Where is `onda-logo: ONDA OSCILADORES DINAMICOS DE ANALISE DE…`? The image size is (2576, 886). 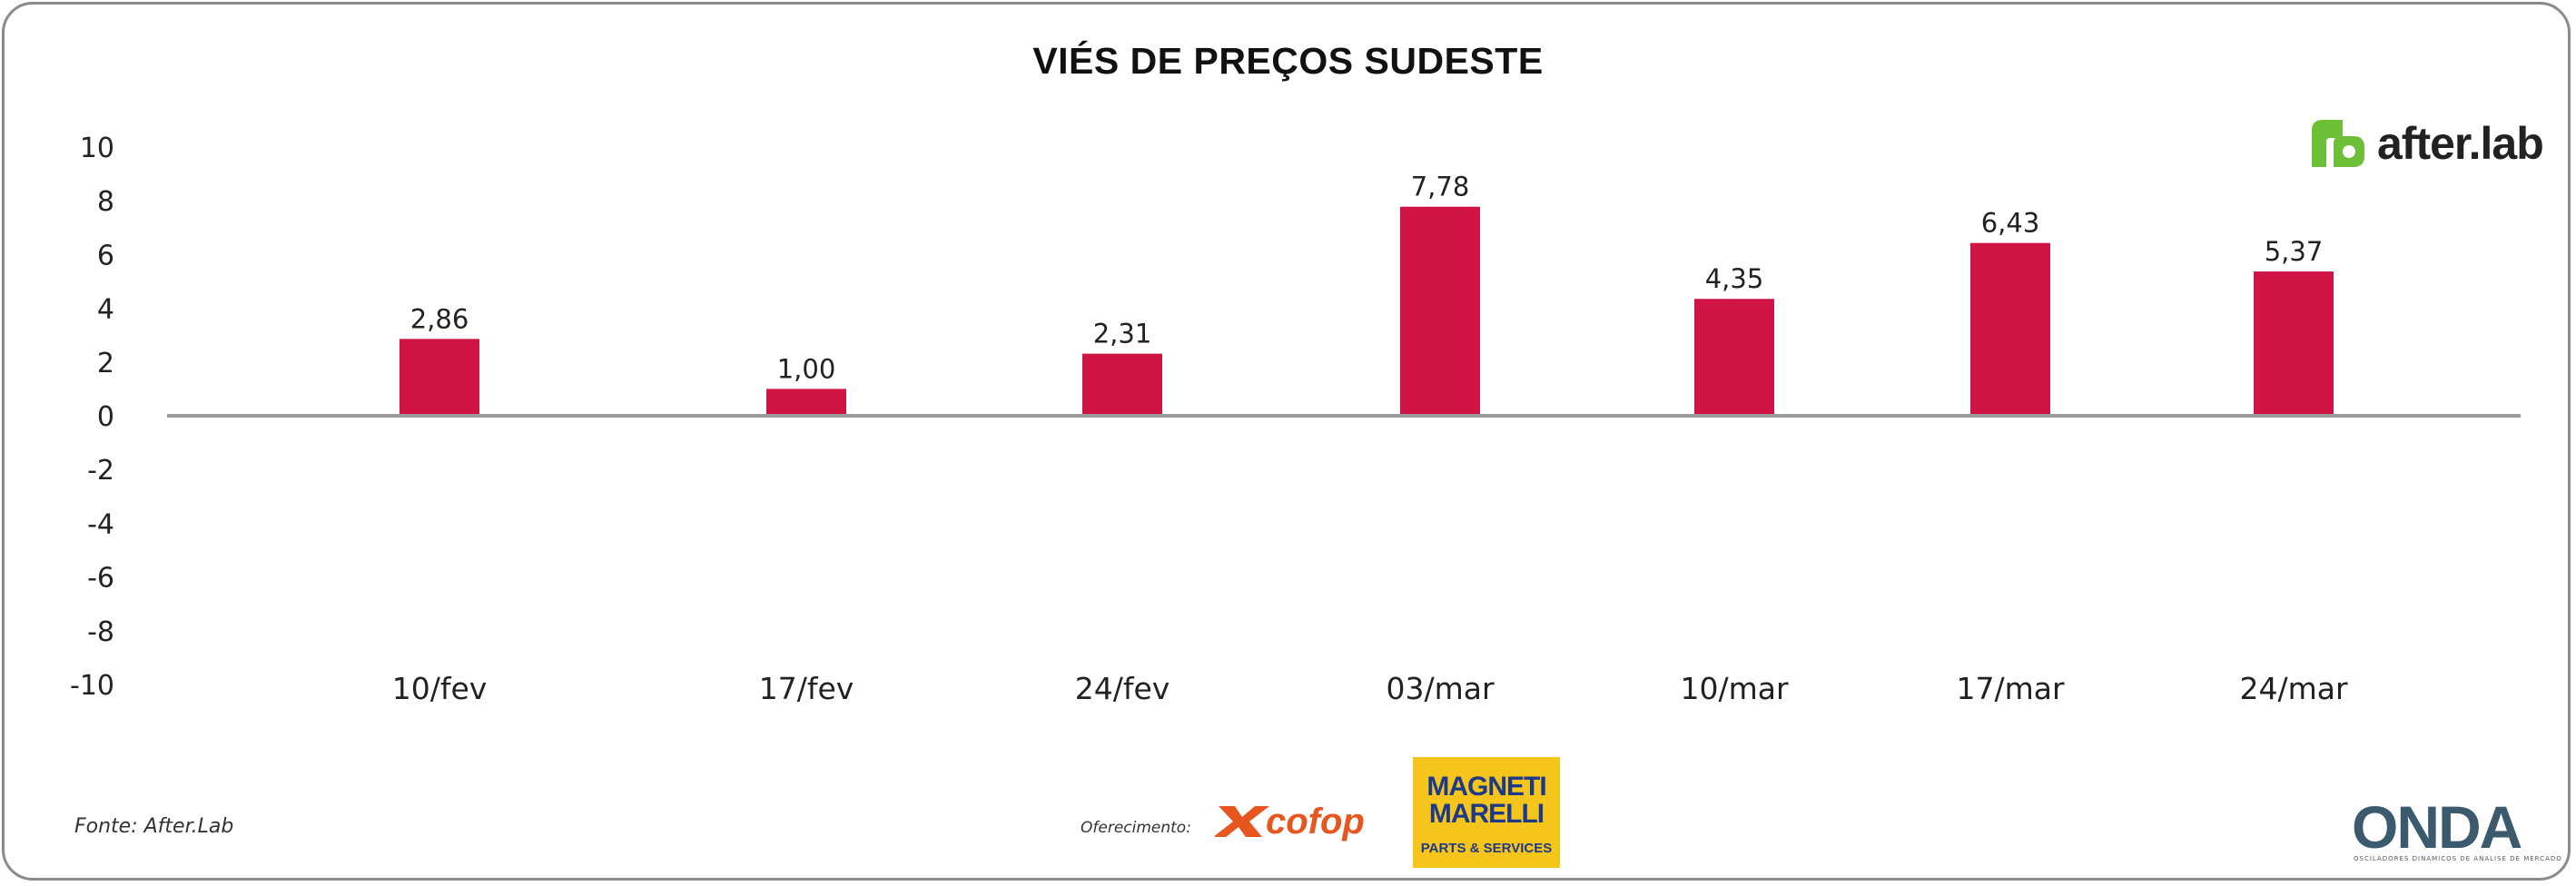 onda-logo: ONDA OSCILADORES DINAMICOS DE ANALISE DE… is located at coordinates (2456, 831).